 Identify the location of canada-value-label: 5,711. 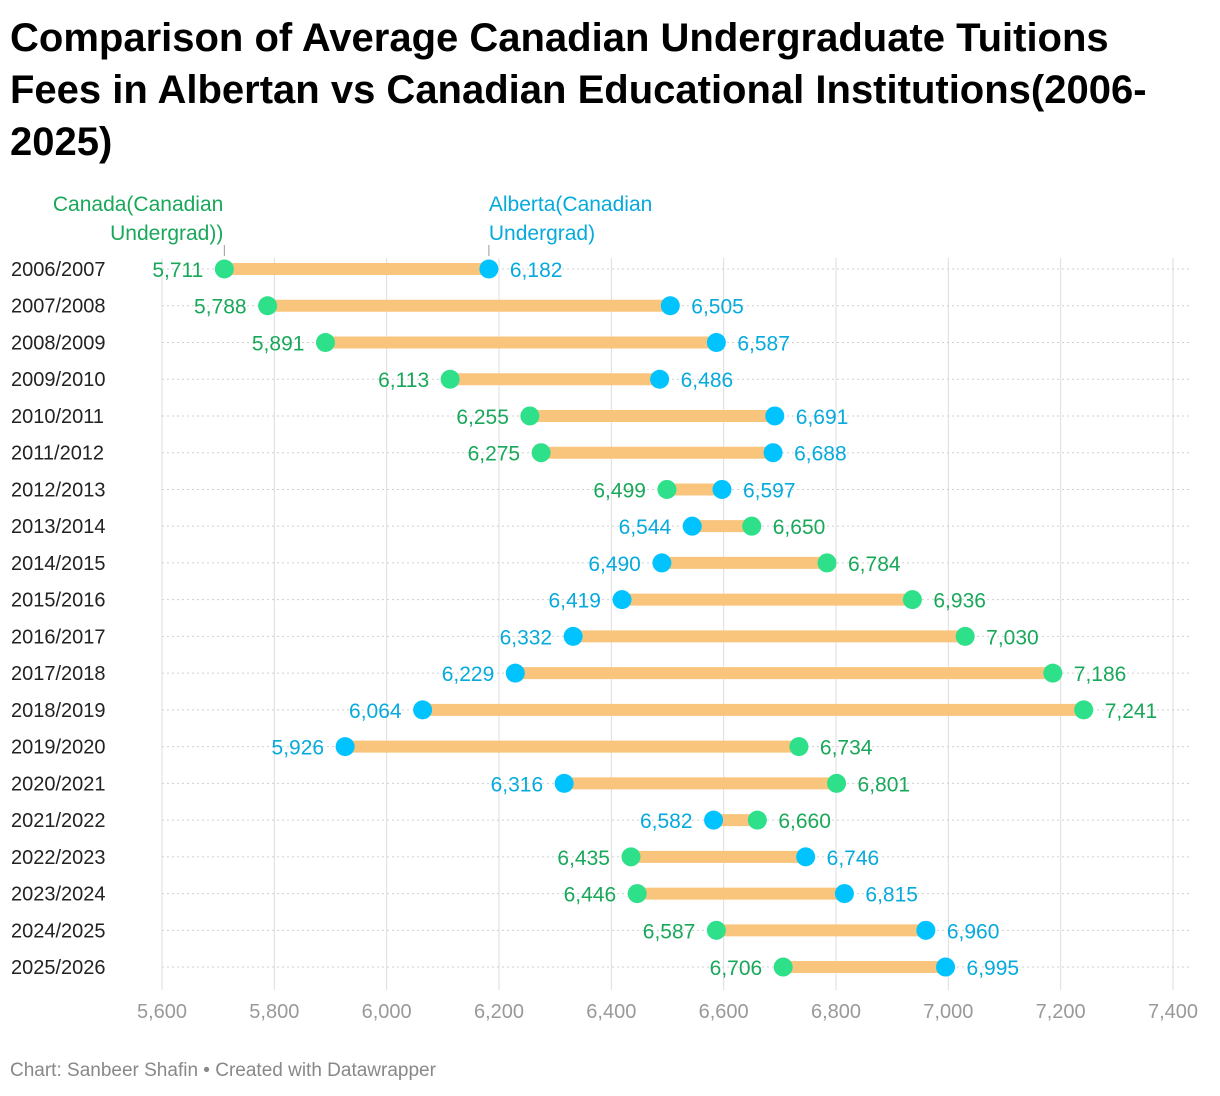
(177, 270).